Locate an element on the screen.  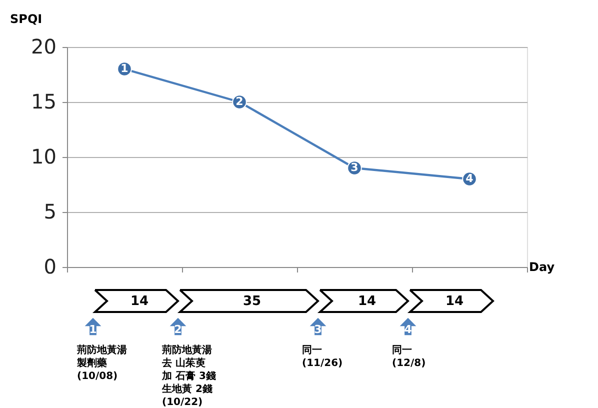
text: (10/22) is located at coordinates (182, 402).